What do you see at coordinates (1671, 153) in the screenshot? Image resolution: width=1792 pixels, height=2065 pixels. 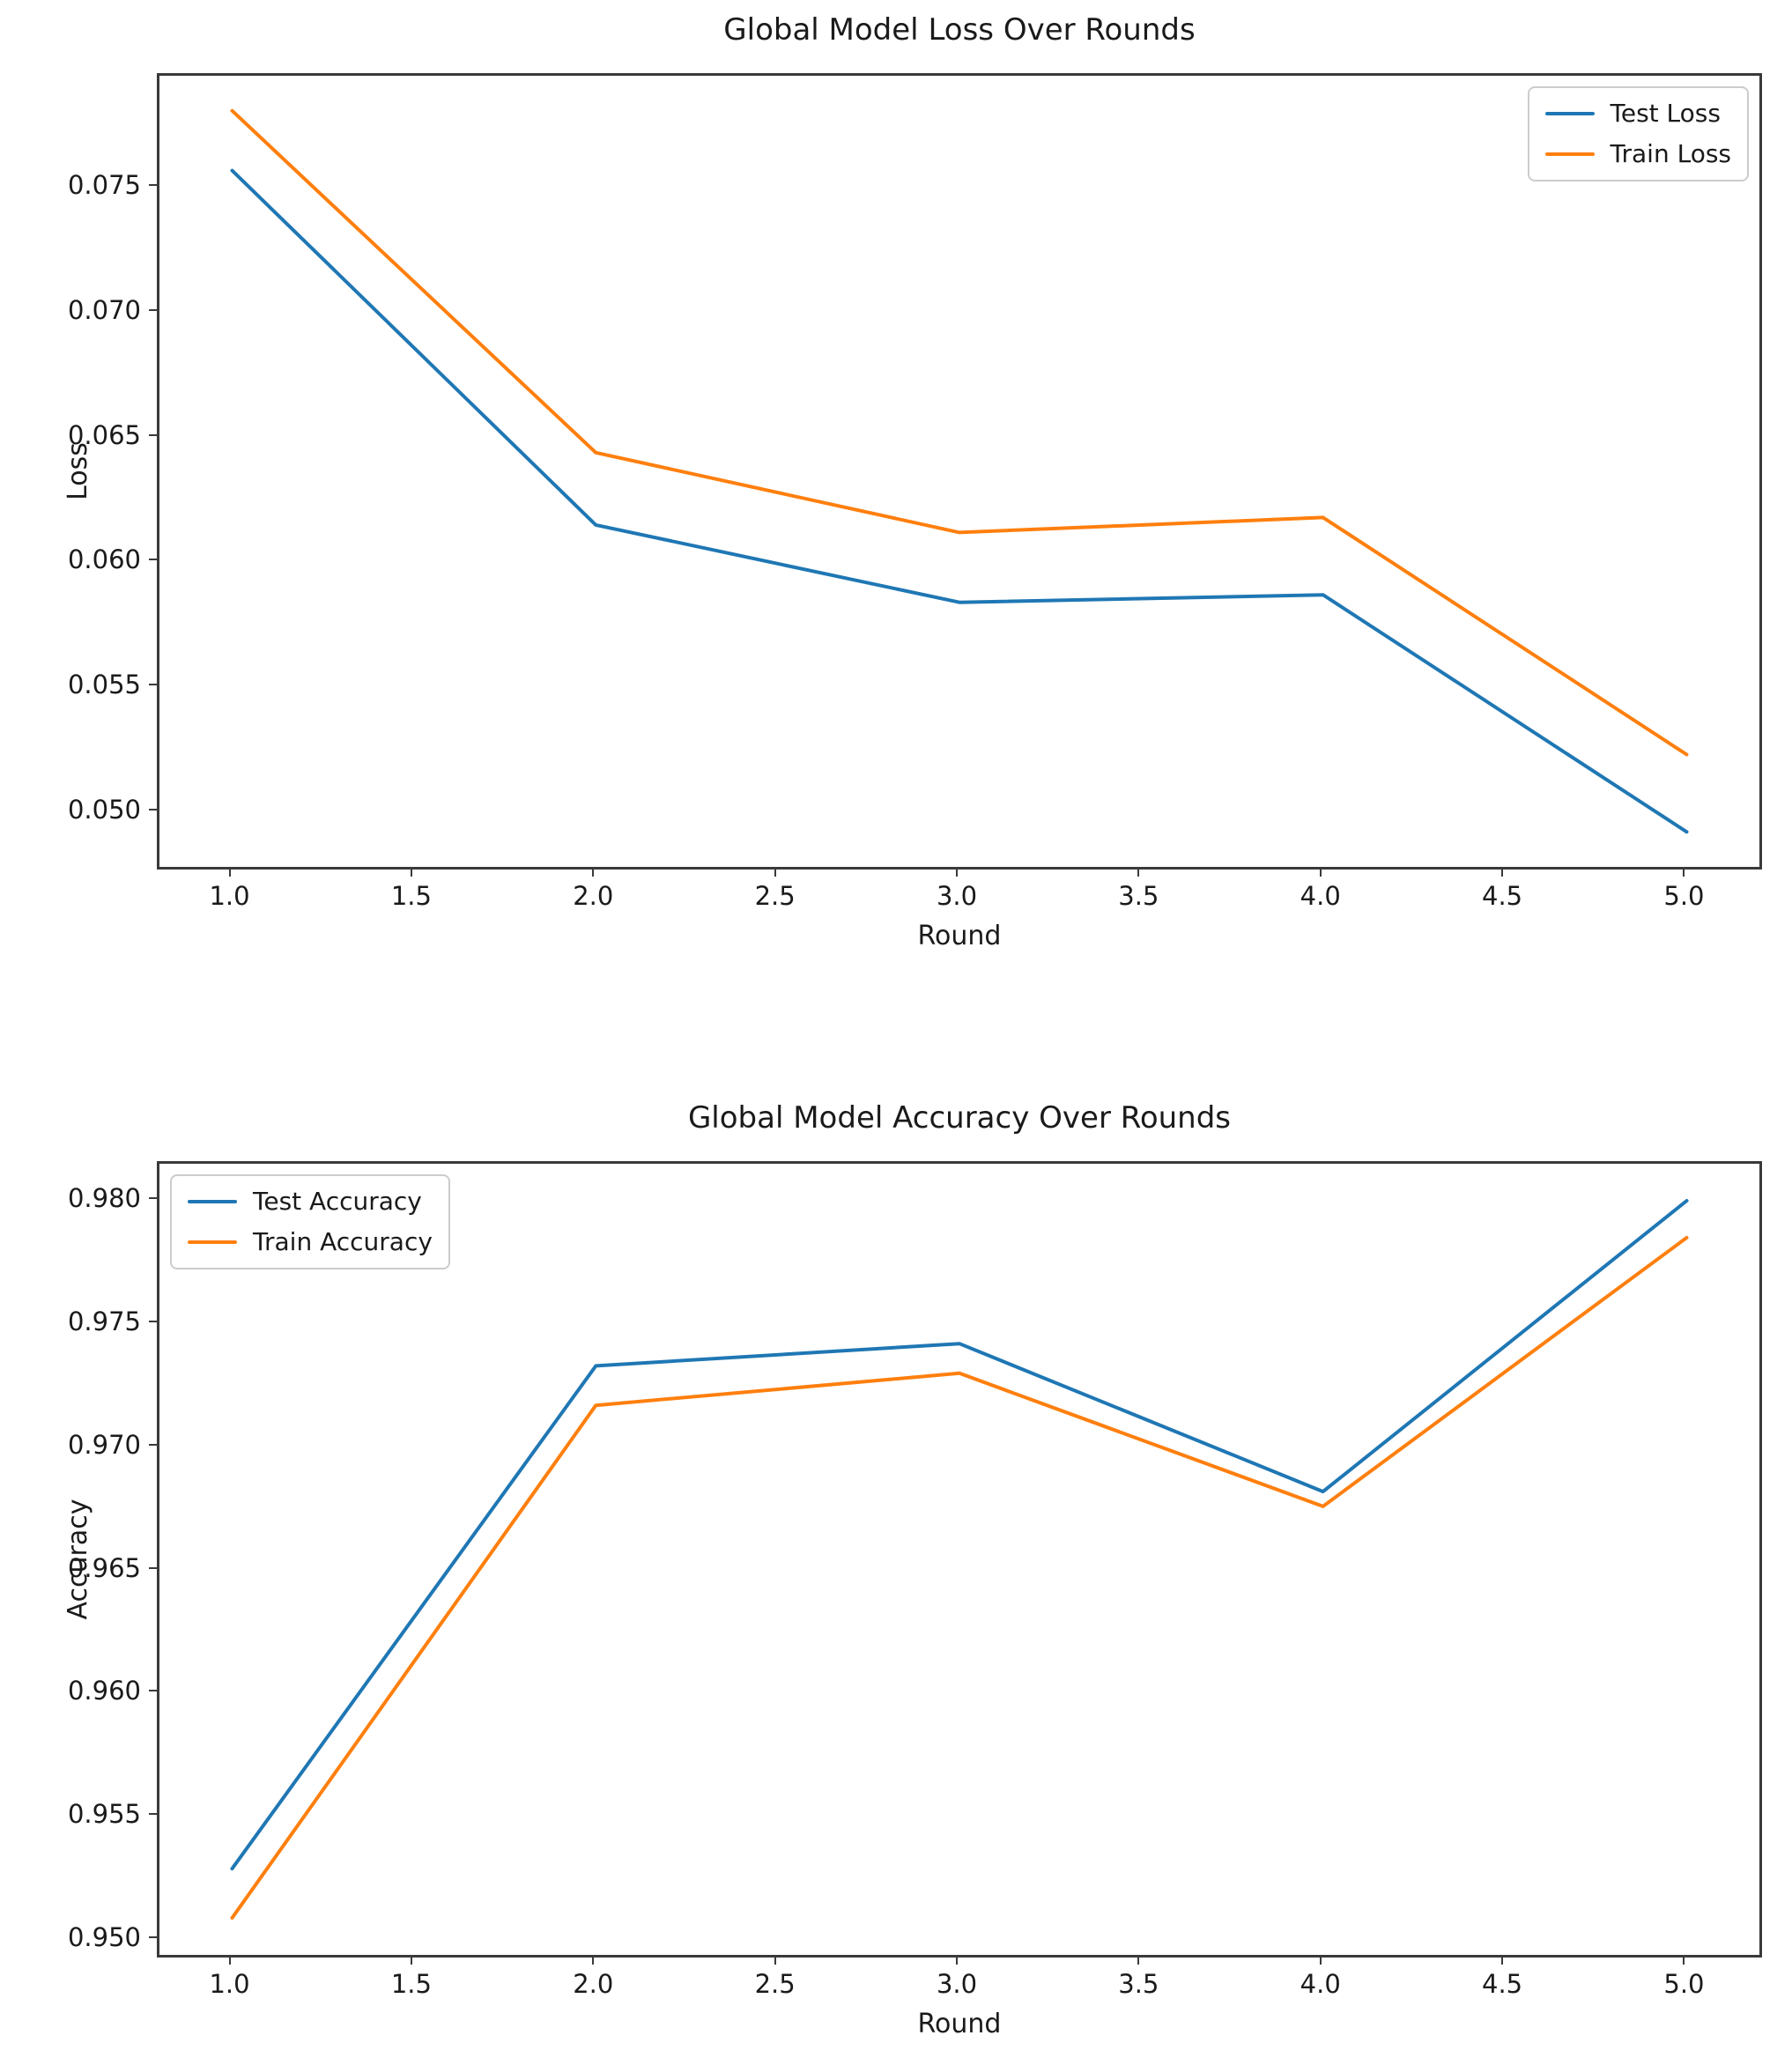 I see `legend-label: Train Loss` at bounding box center [1671, 153].